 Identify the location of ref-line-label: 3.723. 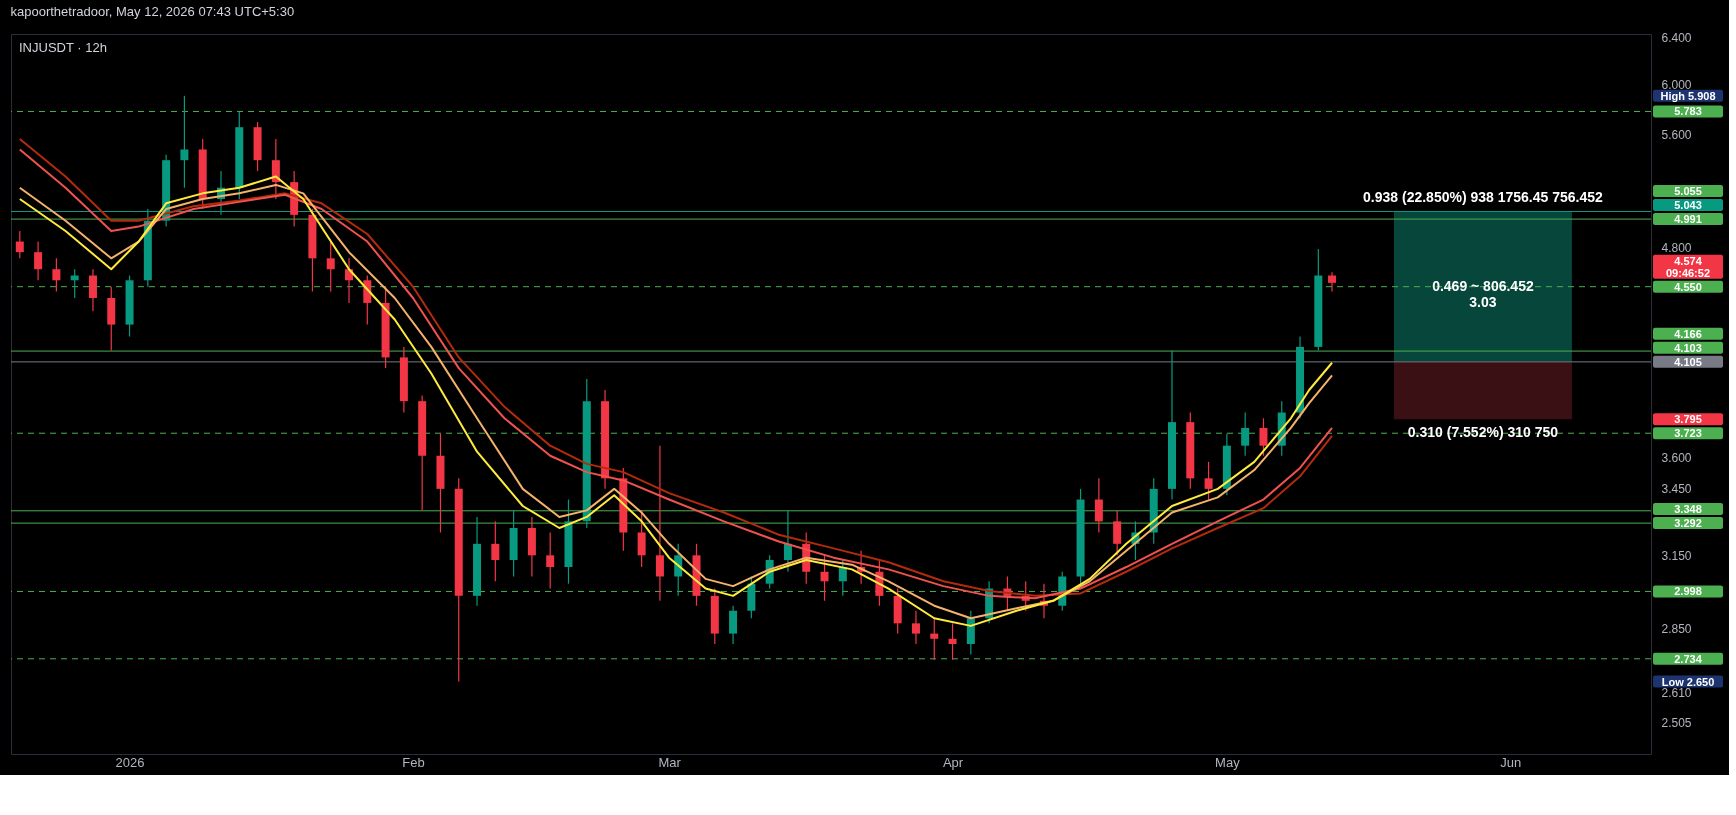
(1688, 433).